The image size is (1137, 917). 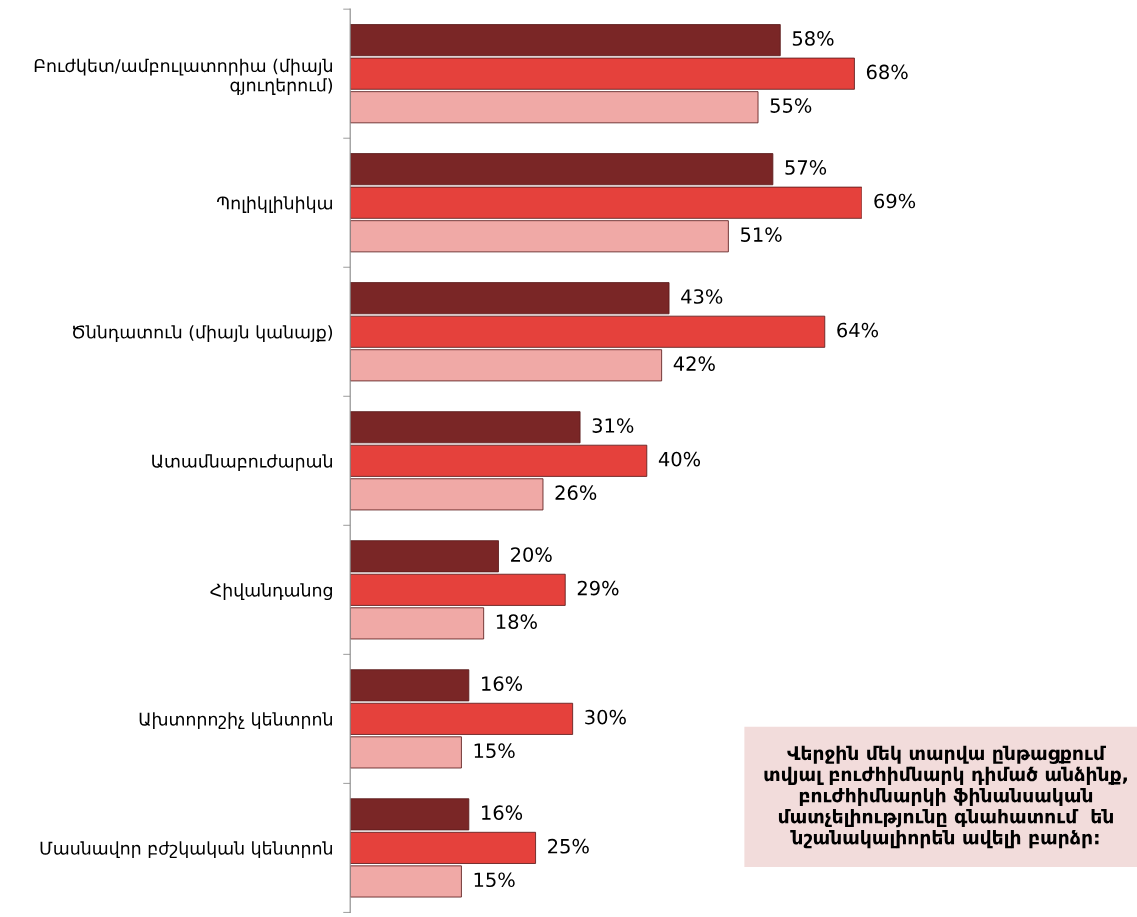 What do you see at coordinates (887, 72) in the screenshot?
I see `data-label: 68%` at bounding box center [887, 72].